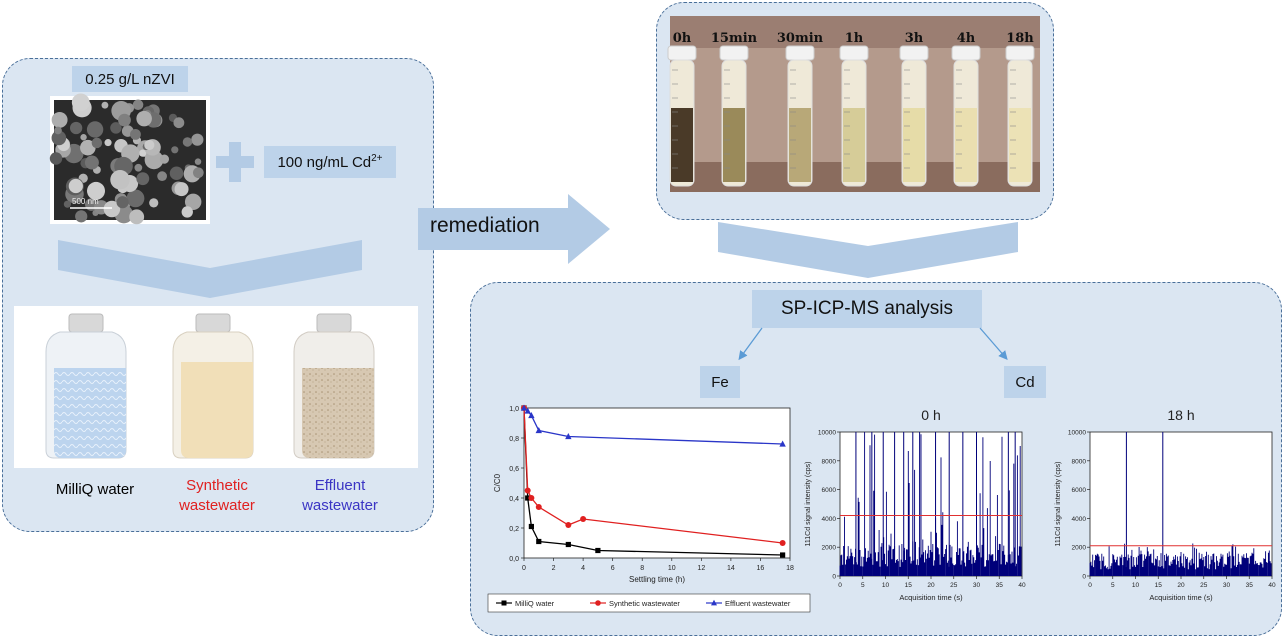  What do you see at coordinates (514, 559) in the screenshot?
I see `fe-y-tick-label: 0,0` at bounding box center [514, 559].